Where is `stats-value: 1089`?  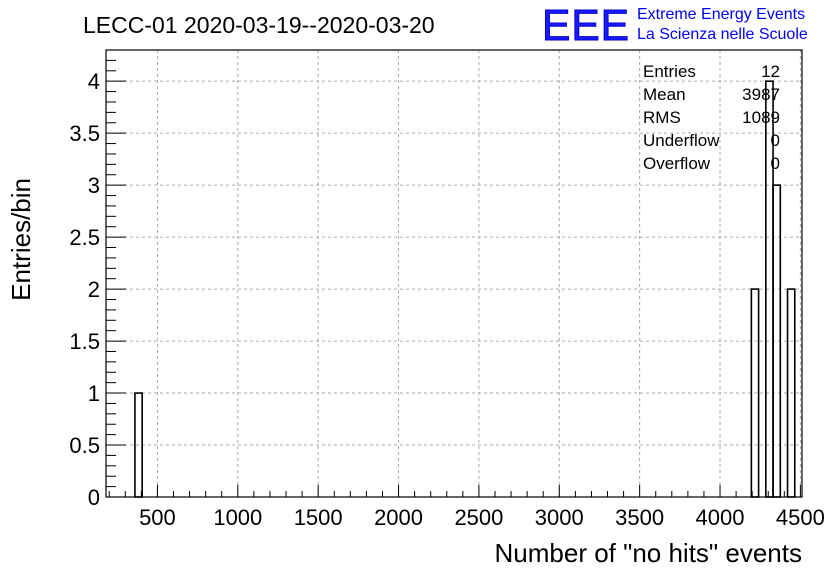
stats-value: 1089 is located at coordinates (761, 117).